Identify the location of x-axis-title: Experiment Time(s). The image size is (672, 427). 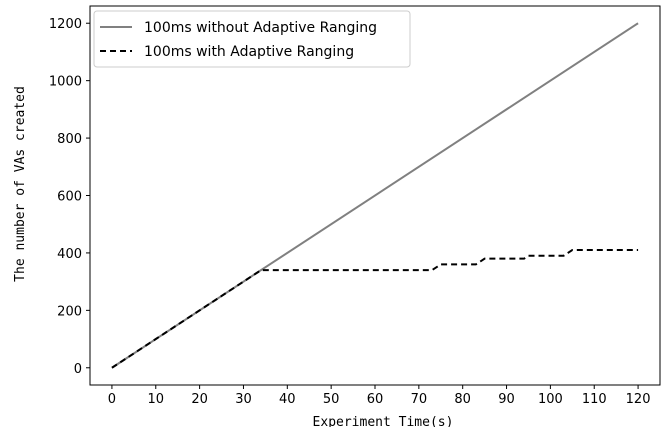
(383, 421).